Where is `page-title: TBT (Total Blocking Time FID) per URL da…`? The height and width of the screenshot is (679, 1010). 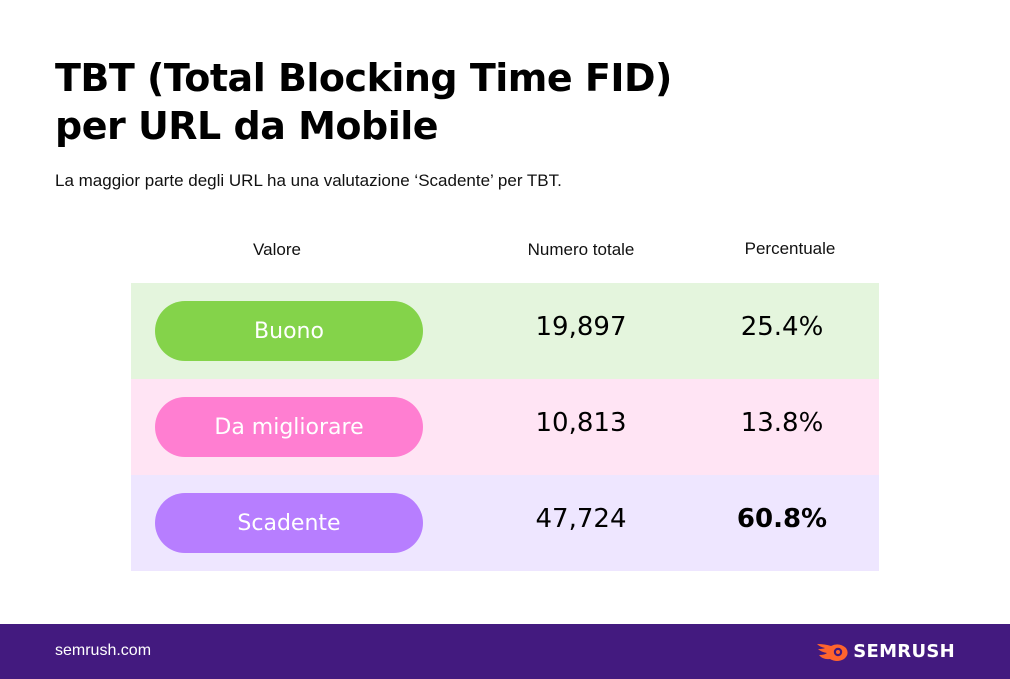 page-title: TBT (Total Blocking Time FID) per URL da… is located at coordinates (363, 102).